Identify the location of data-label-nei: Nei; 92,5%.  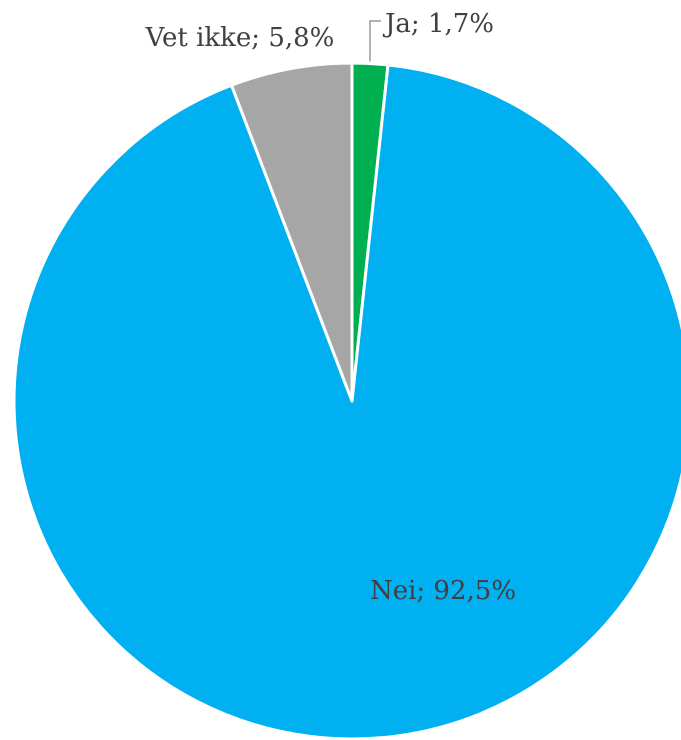
(443, 591).